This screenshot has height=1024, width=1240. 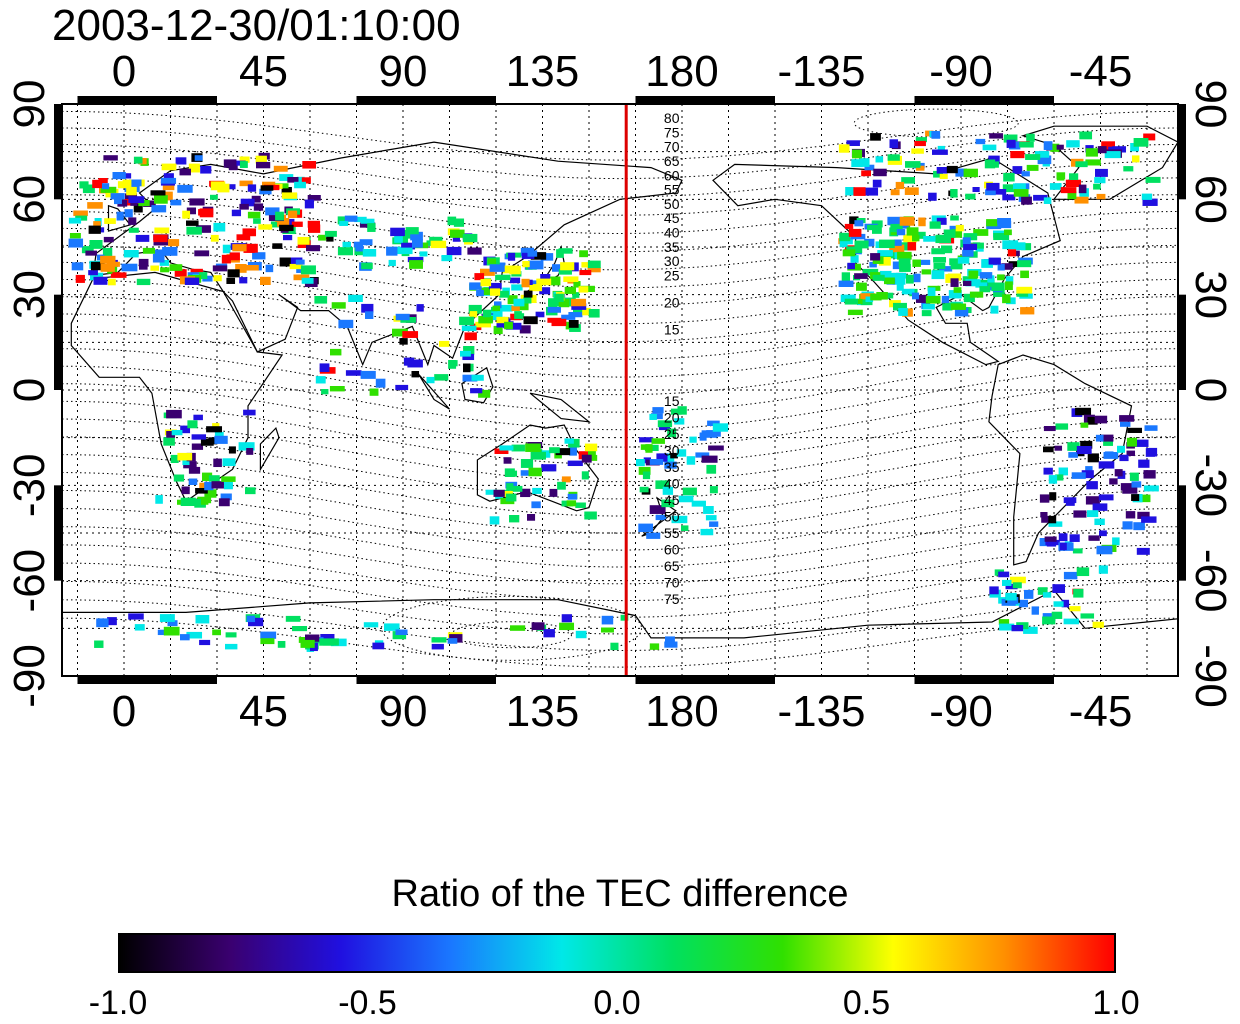 I want to click on x-tick-label-top: 0, so click(x=124, y=71).